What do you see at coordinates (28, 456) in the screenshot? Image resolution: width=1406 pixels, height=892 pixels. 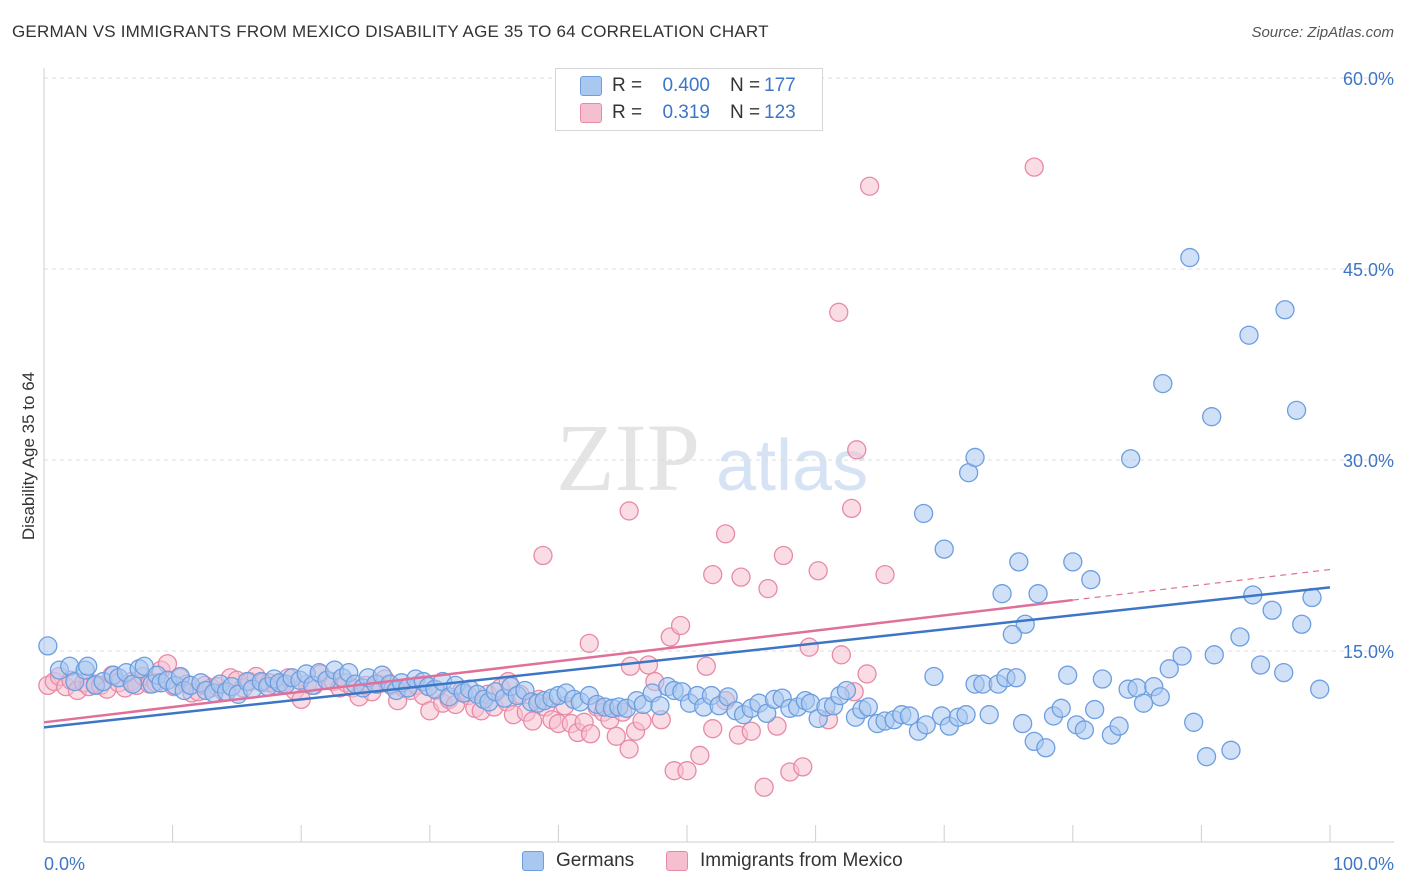 I see `y-axis-title: Disability Age 35 to 64` at bounding box center [28, 456].